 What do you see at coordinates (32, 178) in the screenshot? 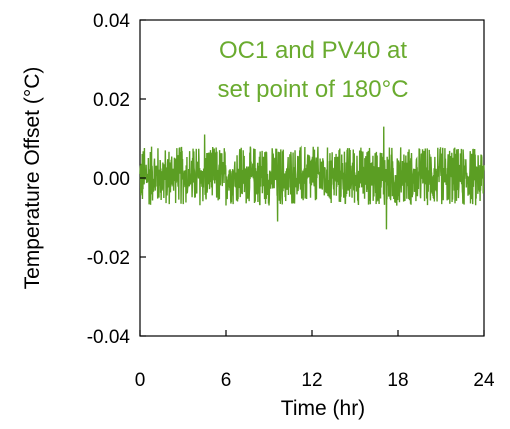
I see `y-axis-title: Temperature Offset (°C)` at bounding box center [32, 178].